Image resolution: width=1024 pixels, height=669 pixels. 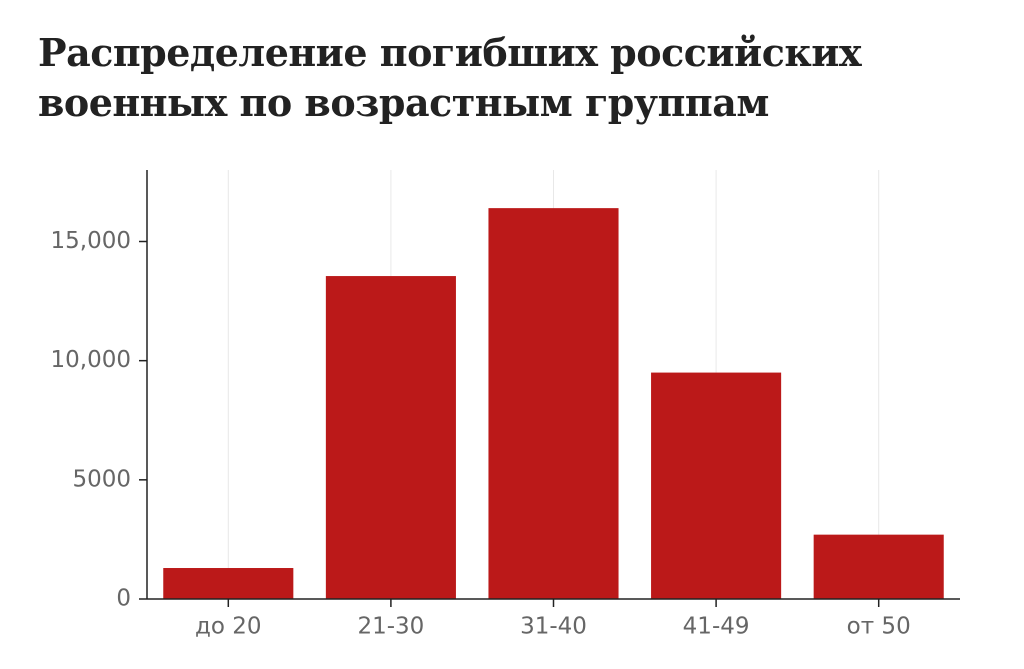 I want to click on x-tick-label: от 50, so click(x=879, y=627).